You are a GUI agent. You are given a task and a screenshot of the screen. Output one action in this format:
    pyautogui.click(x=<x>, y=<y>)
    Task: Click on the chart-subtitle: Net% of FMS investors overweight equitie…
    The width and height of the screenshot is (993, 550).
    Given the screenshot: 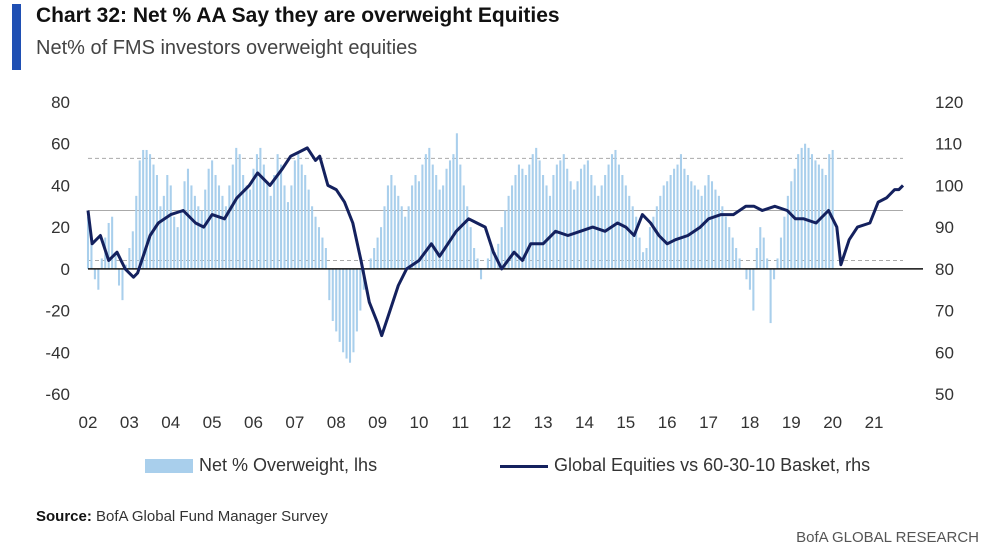 What is the action you would take?
    pyautogui.click(x=227, y=48)
    